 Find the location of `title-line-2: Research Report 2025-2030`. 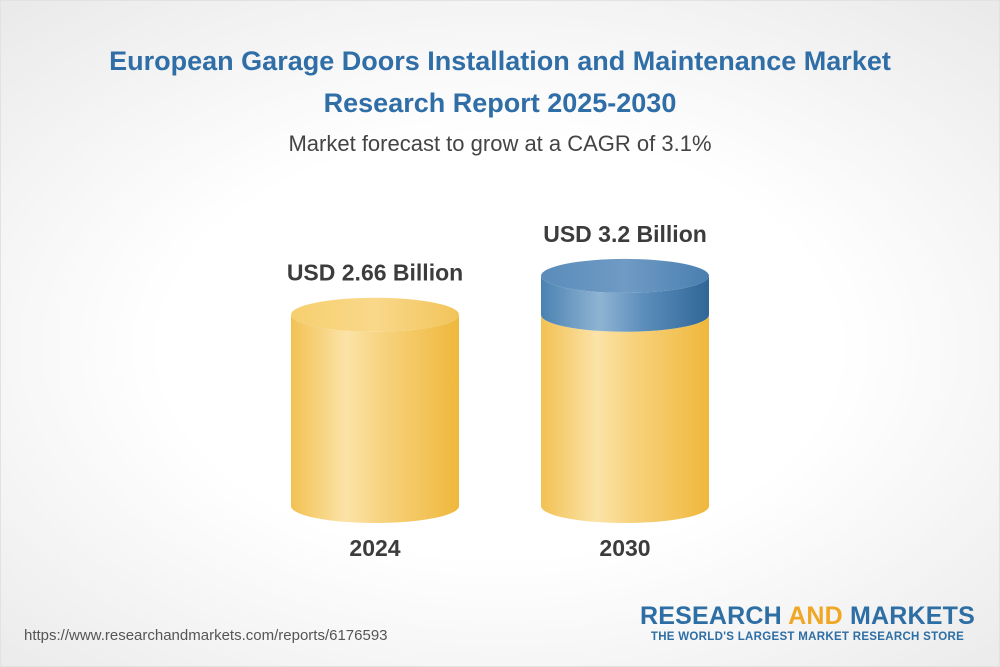

title-line-2: Research Report 2025-2030 is located at coordinates (500, 103).